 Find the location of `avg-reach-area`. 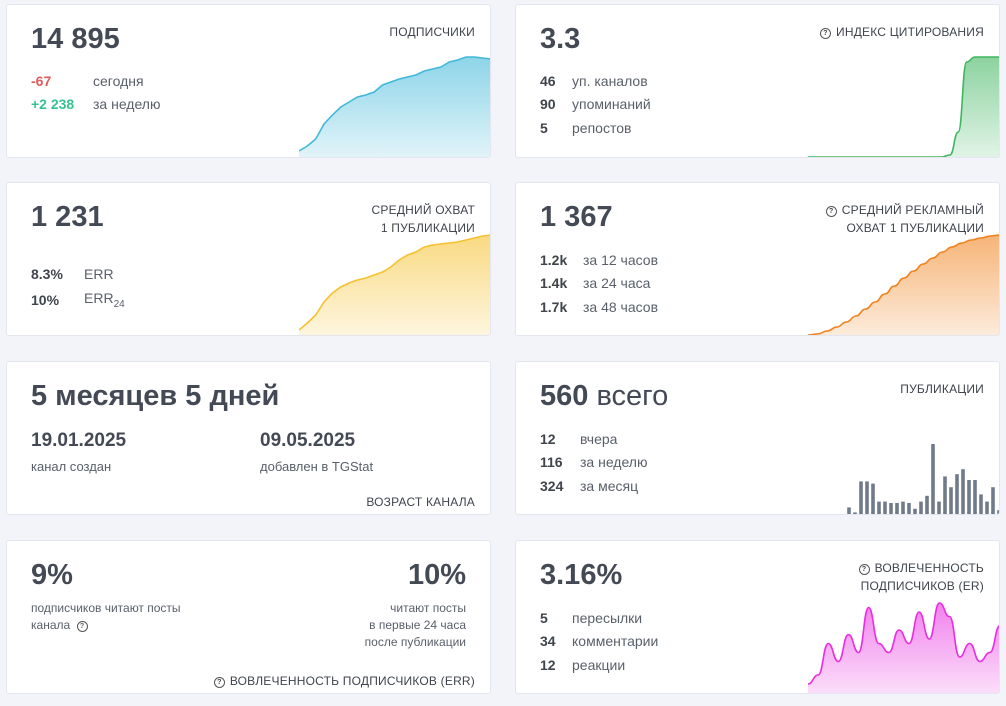

avg-reach-area is located at coordinates (394, 285).